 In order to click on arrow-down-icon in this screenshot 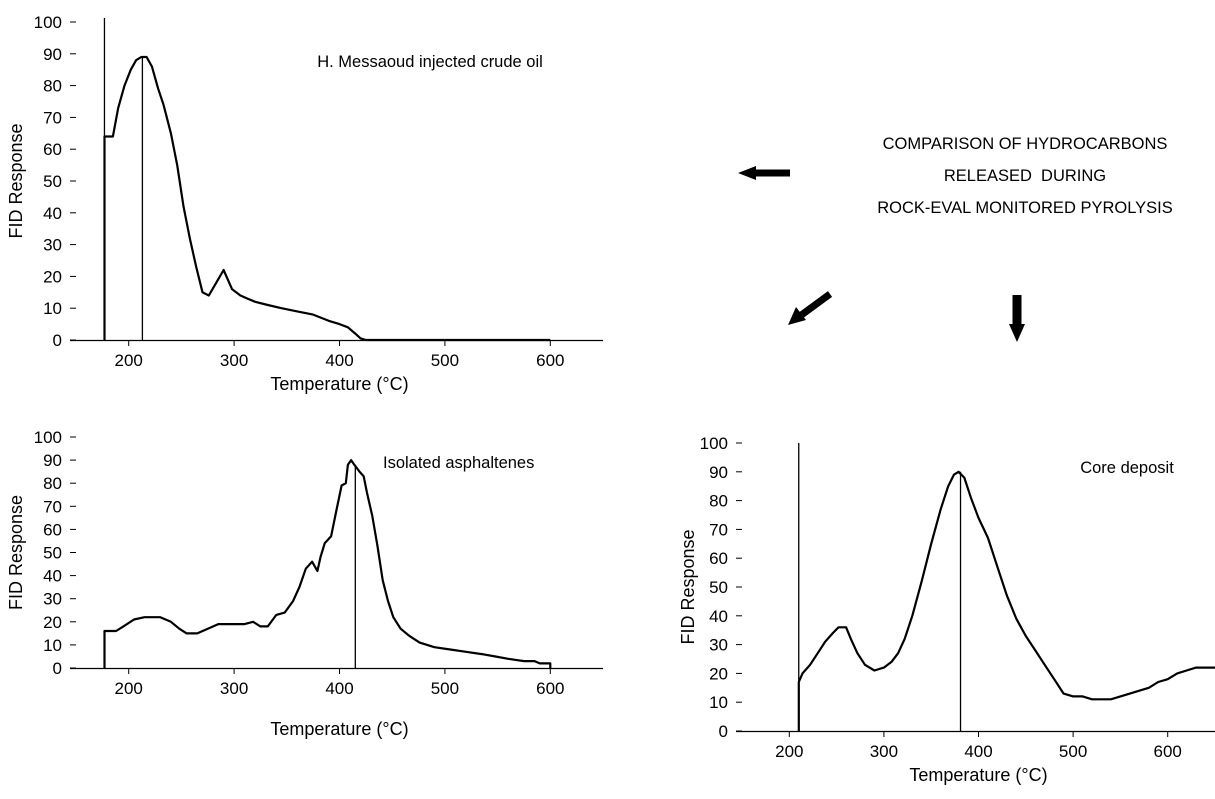, I will do `click(1017, 318)`.